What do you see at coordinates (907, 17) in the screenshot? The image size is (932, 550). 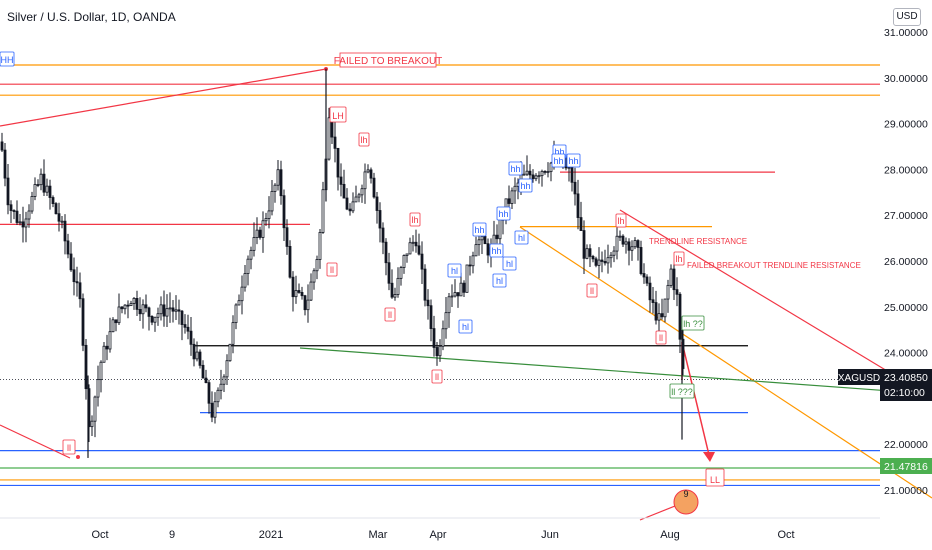 I see `currency-button: USD` at bounding box center [907, 17].